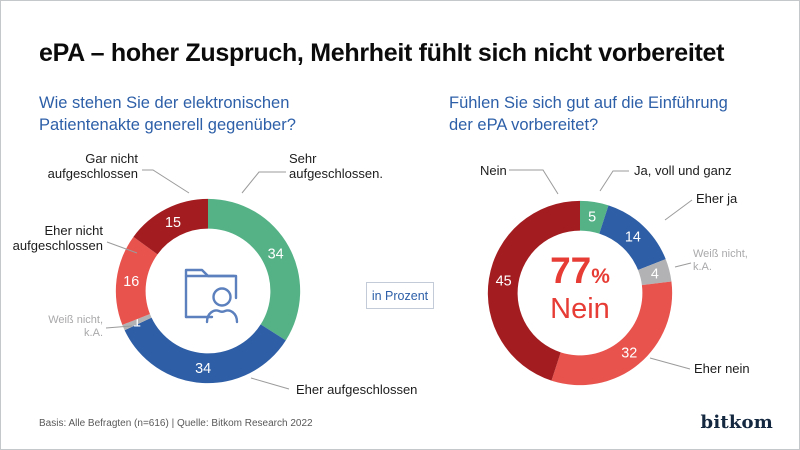  I want to click on label-ja-voll-und-ganz: Ja, voll und ganz, so click(683, 170).